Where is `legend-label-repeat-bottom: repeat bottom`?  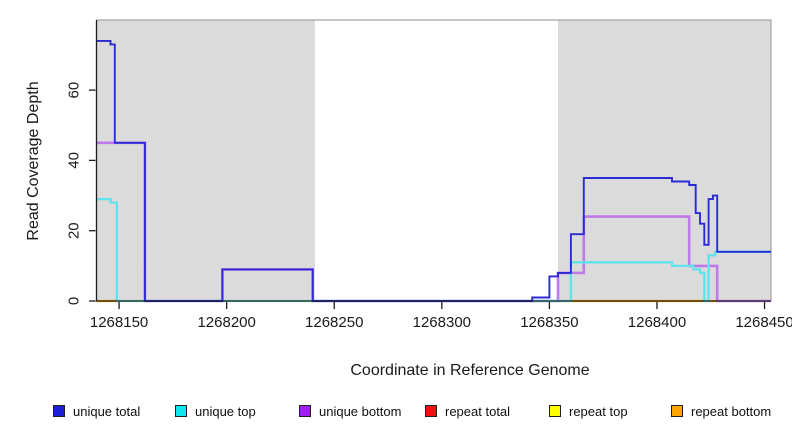 legend-label-repeat-bottom: repeat bottom is located at coordinates (731, 411).